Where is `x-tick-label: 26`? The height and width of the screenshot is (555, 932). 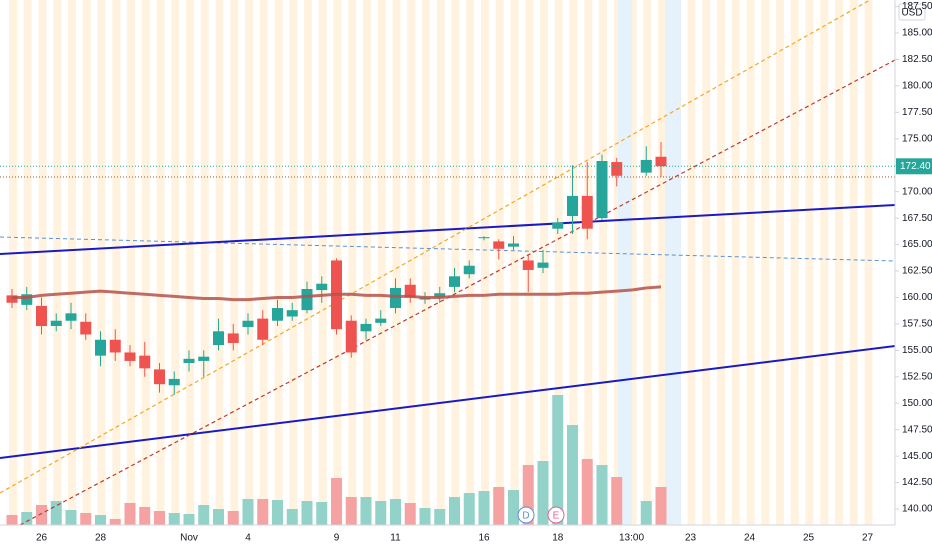 x-tick-label: 26 is located at coordinates (42, 538).